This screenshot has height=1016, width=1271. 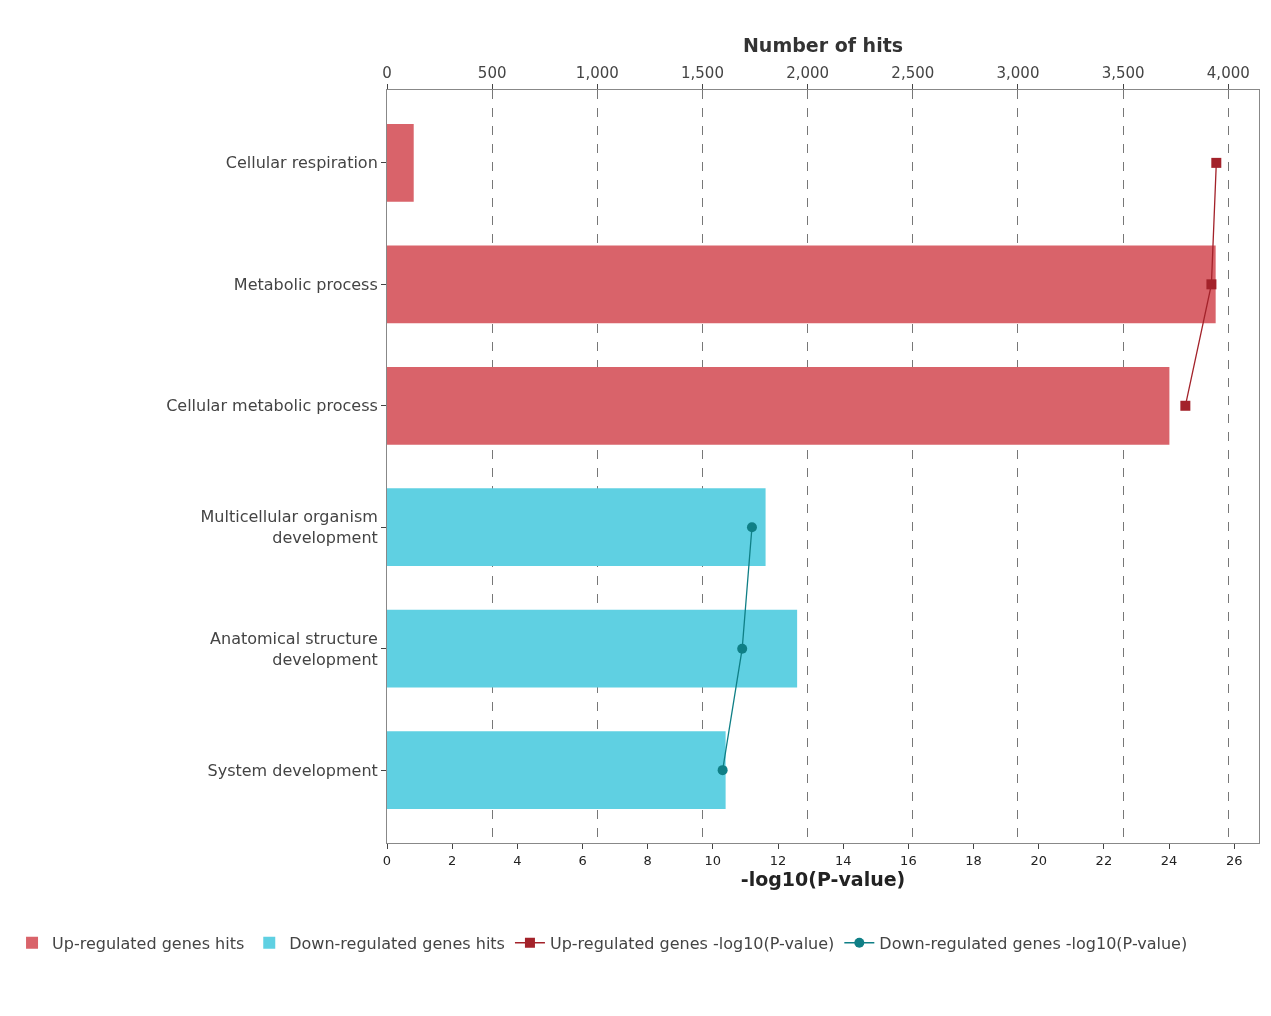 I want to click on x2-tick-label: 0, so click(x=387, y=73).